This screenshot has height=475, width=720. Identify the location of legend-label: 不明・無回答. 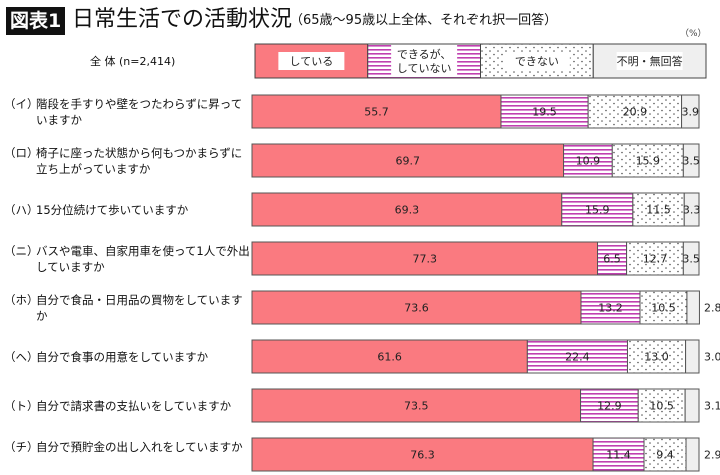
(650, 61).